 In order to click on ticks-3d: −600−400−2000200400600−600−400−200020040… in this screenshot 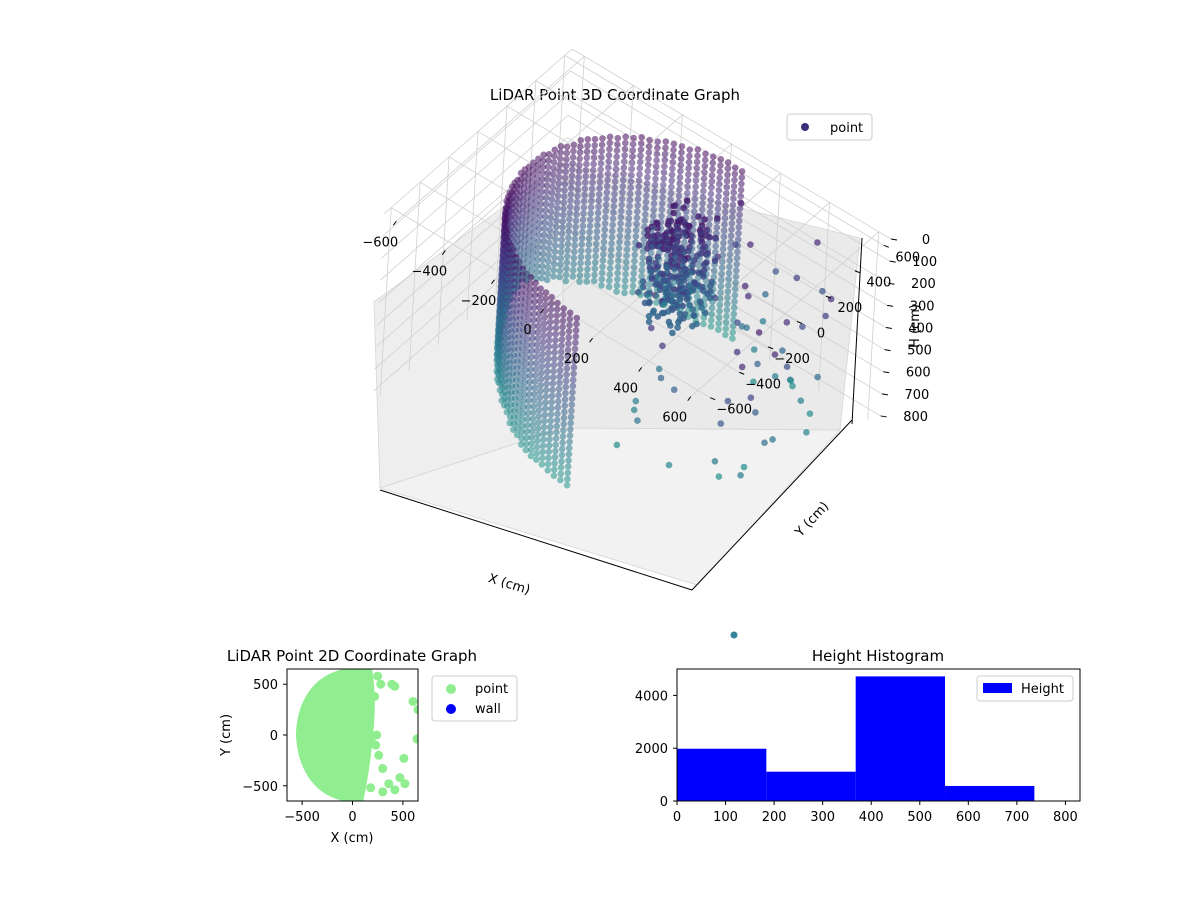, I will do `click(649, 323)`.